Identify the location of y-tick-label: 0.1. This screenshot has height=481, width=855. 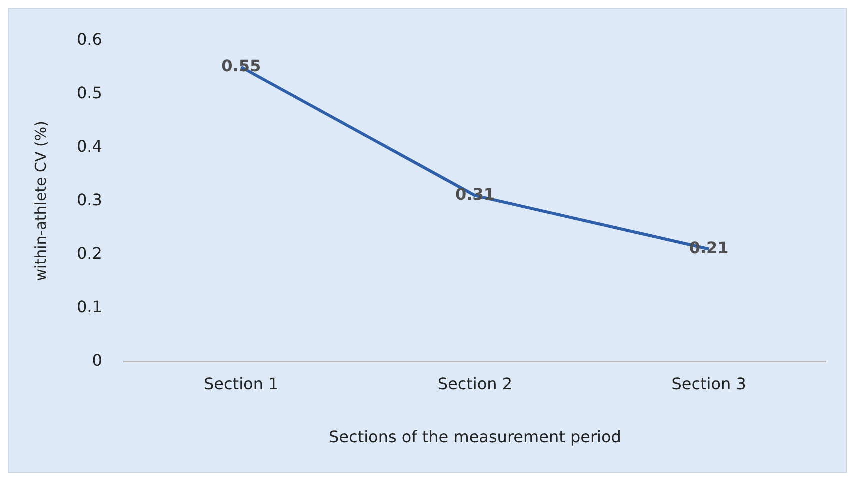
(89, 306).